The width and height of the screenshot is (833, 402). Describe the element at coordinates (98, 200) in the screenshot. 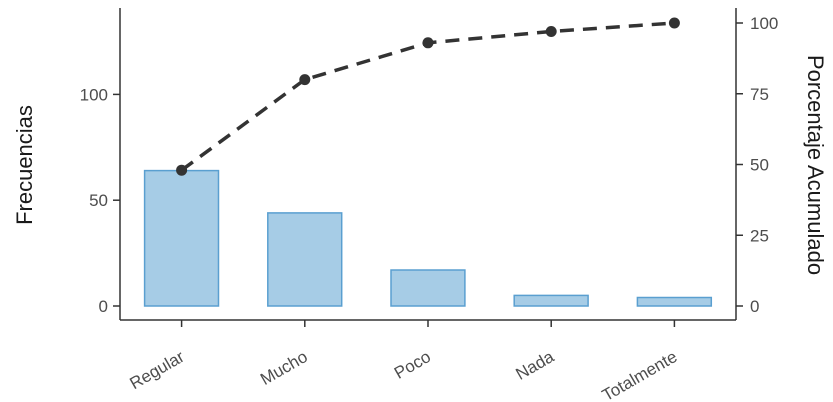

I see `y-tick-label-left-50: 50` at that location.